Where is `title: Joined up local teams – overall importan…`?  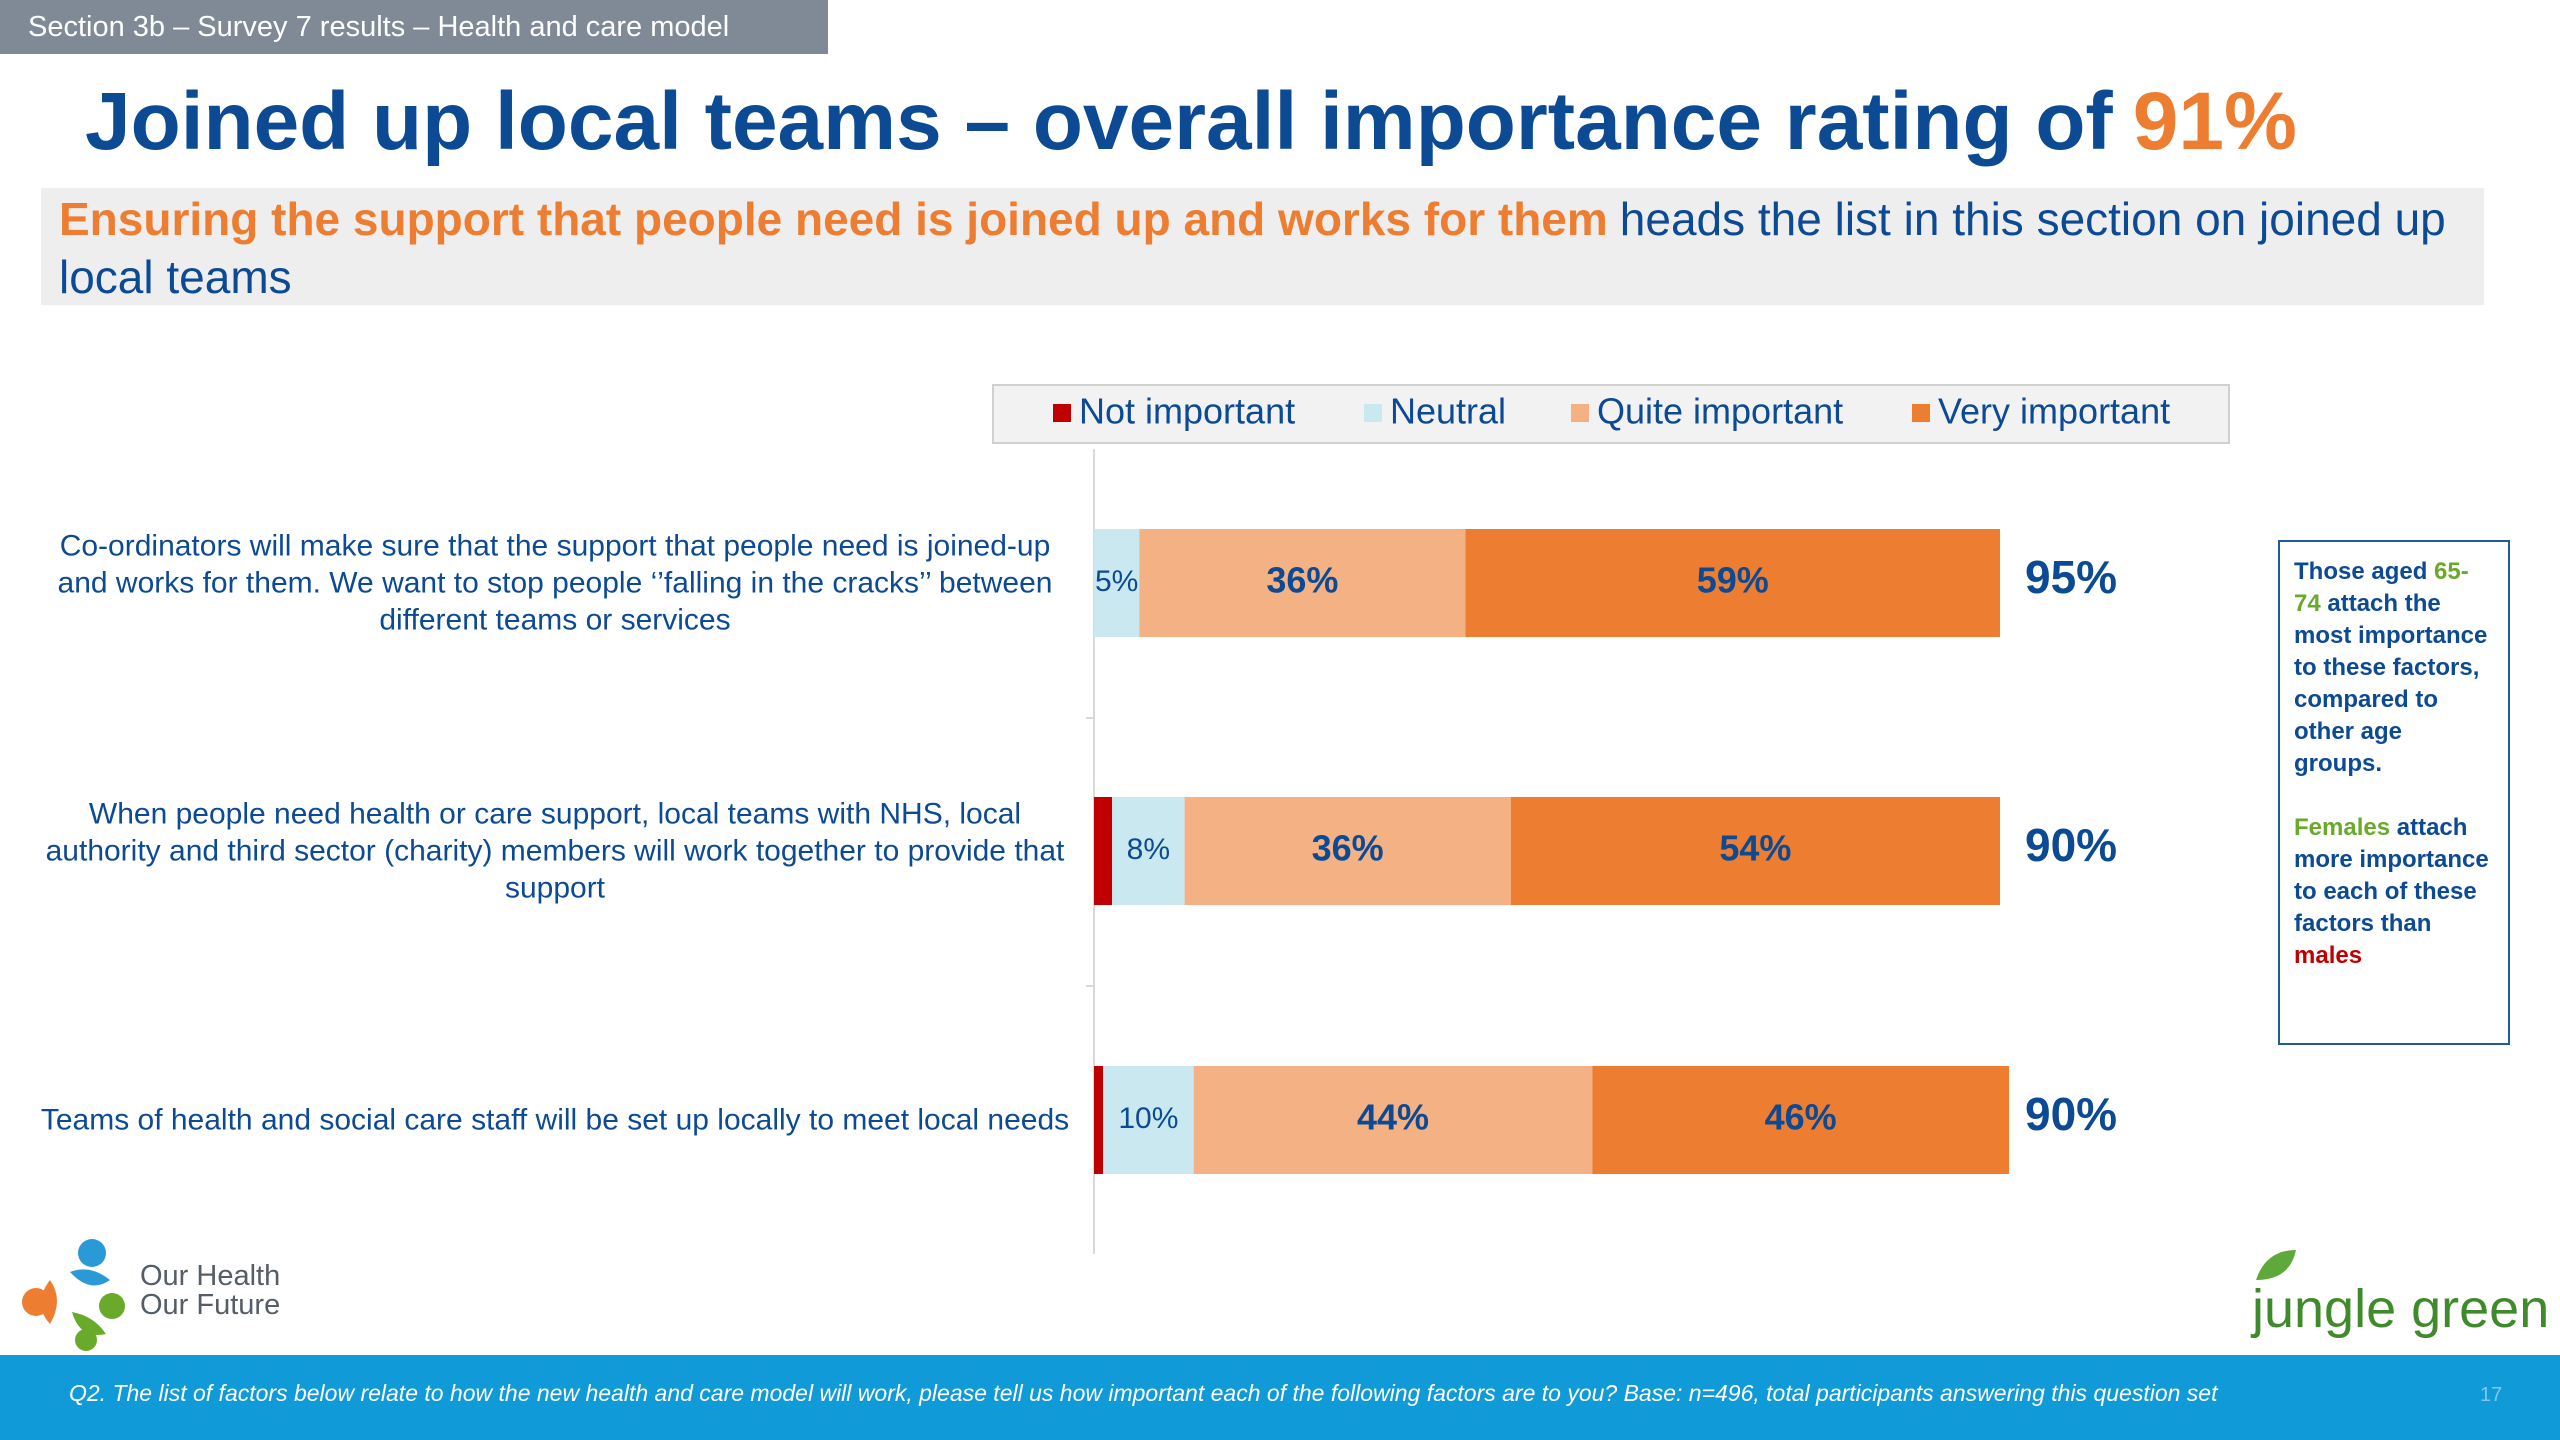 title: Joined up local teams – overall importan… is located at coordinates (1191, 122).